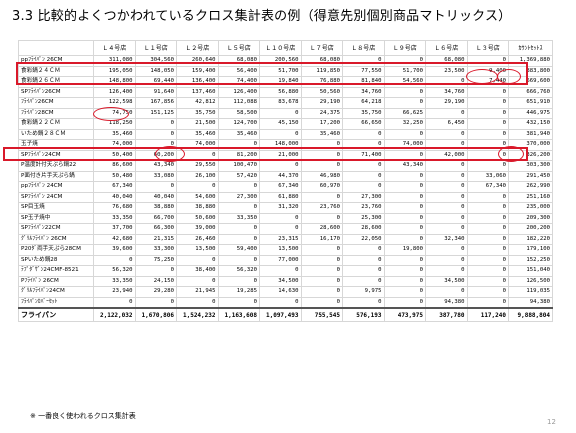 This screenshot has width=576, height=433. What do you see at coordinates (155, 92) in the screenshot?
I see `sales-value-cell: 91,640` at bounding box center [155, 92].